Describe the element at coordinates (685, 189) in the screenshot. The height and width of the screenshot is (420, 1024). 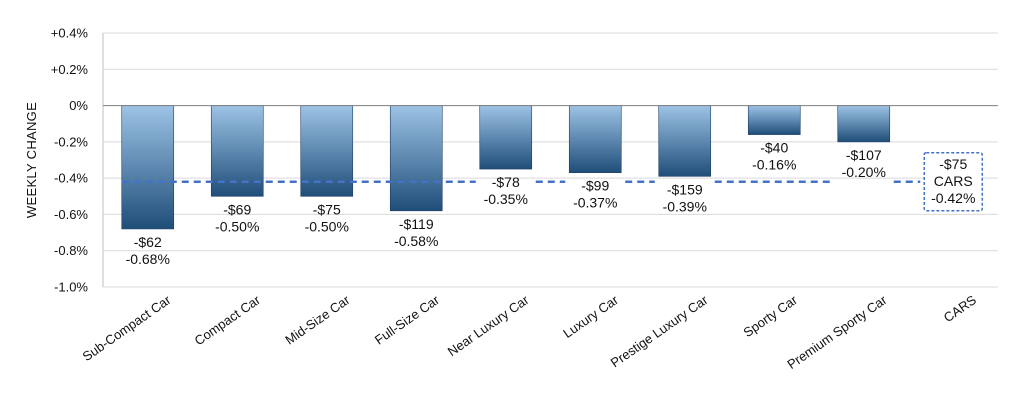
I see `bar-dollar-label: -$159` at that location.